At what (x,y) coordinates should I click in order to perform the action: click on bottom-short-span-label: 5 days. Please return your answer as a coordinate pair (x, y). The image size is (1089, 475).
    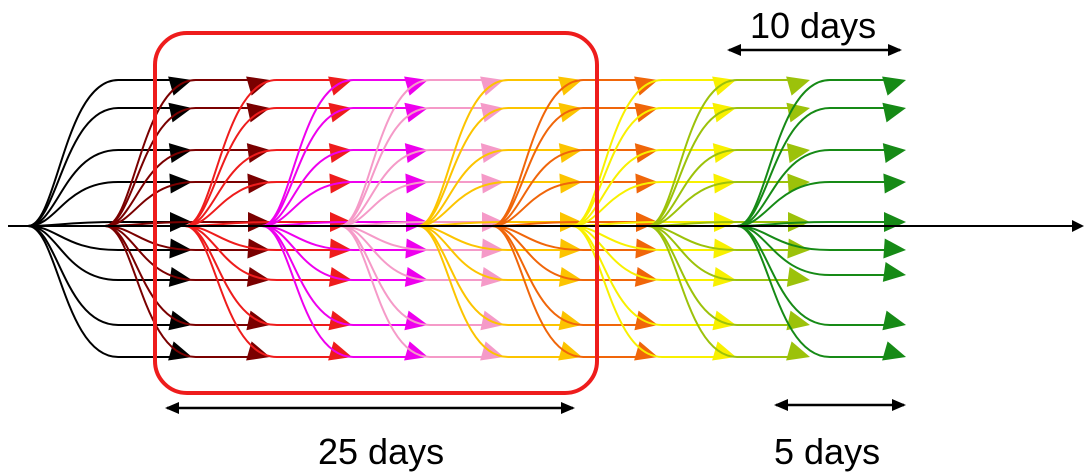
    Looking at the image, I should click on (827, 451).